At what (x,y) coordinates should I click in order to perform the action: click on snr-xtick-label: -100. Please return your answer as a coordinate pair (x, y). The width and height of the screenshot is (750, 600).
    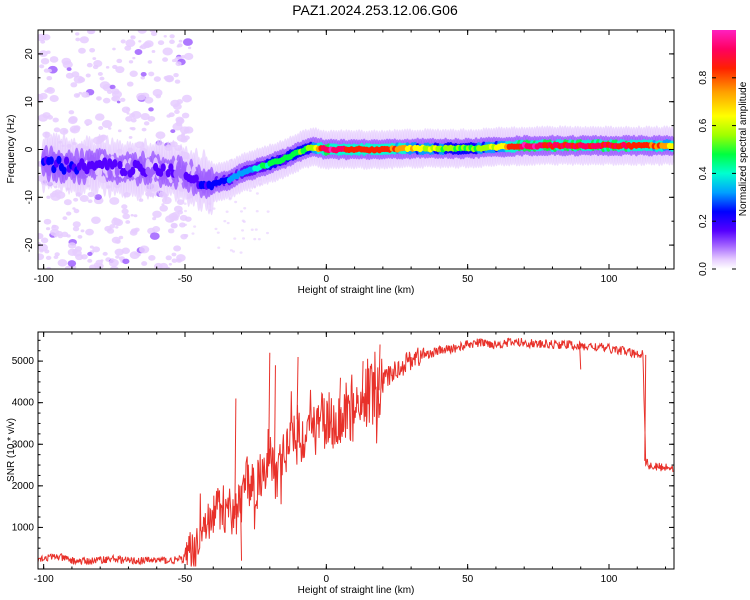
    Looking at the image, I should click on (44, 579).